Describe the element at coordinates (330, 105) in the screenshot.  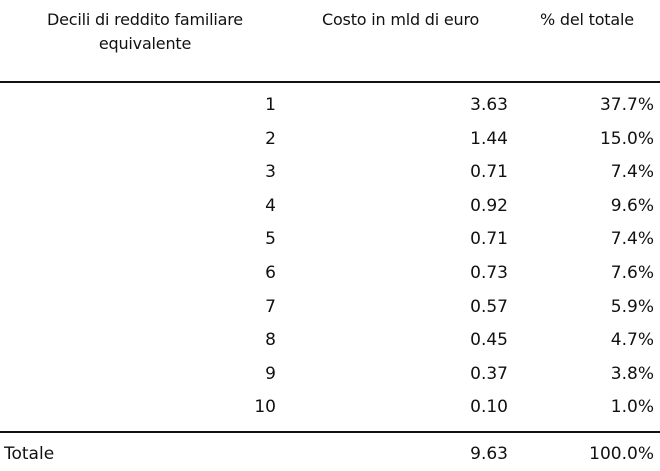
I see `table-row: 1 3.63 37.7%` at that location.